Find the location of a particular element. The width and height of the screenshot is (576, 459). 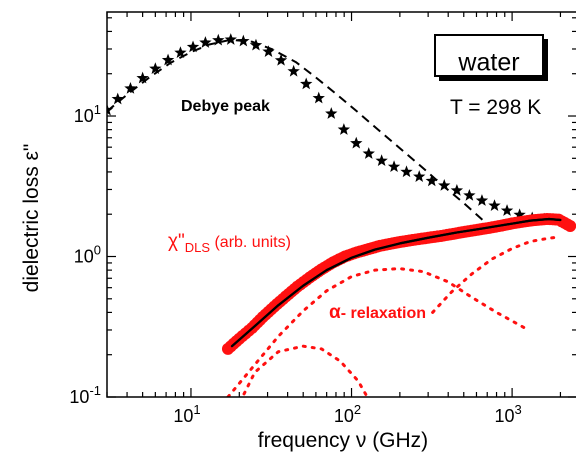

legend-box: water is located at coordinates (491, 57).